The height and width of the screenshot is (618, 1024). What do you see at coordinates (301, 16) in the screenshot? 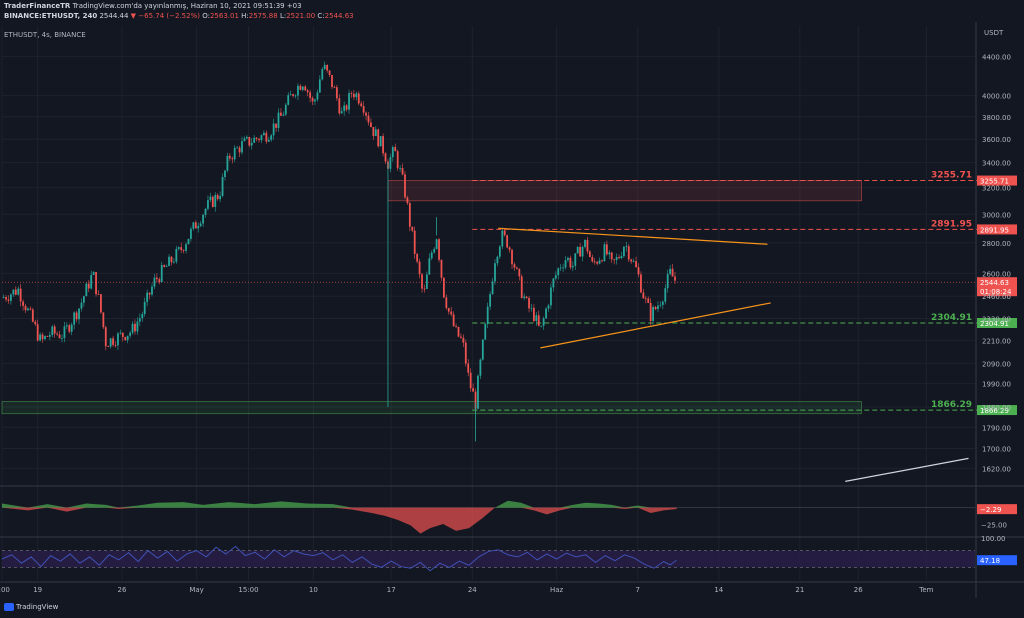
I see `l-value: 2521.00` at bounding box center [301, 16].